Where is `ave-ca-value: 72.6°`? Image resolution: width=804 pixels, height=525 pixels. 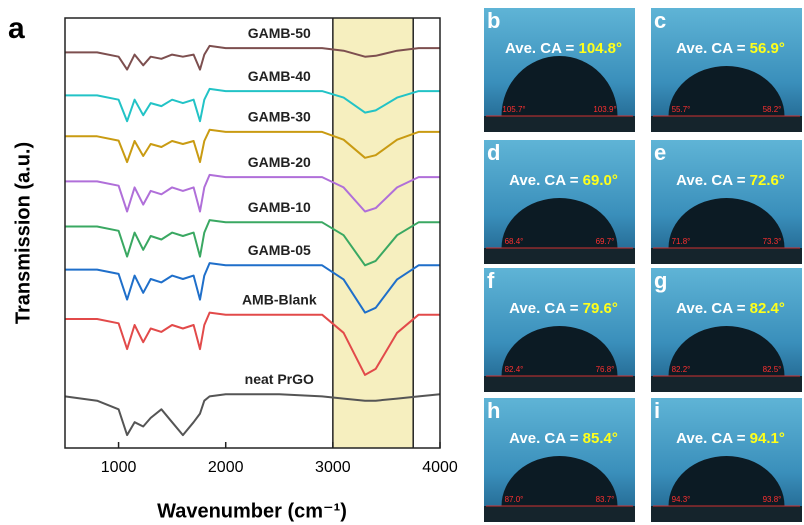
ave-ca-value: 72.6° is located at coordinates (767, 180).